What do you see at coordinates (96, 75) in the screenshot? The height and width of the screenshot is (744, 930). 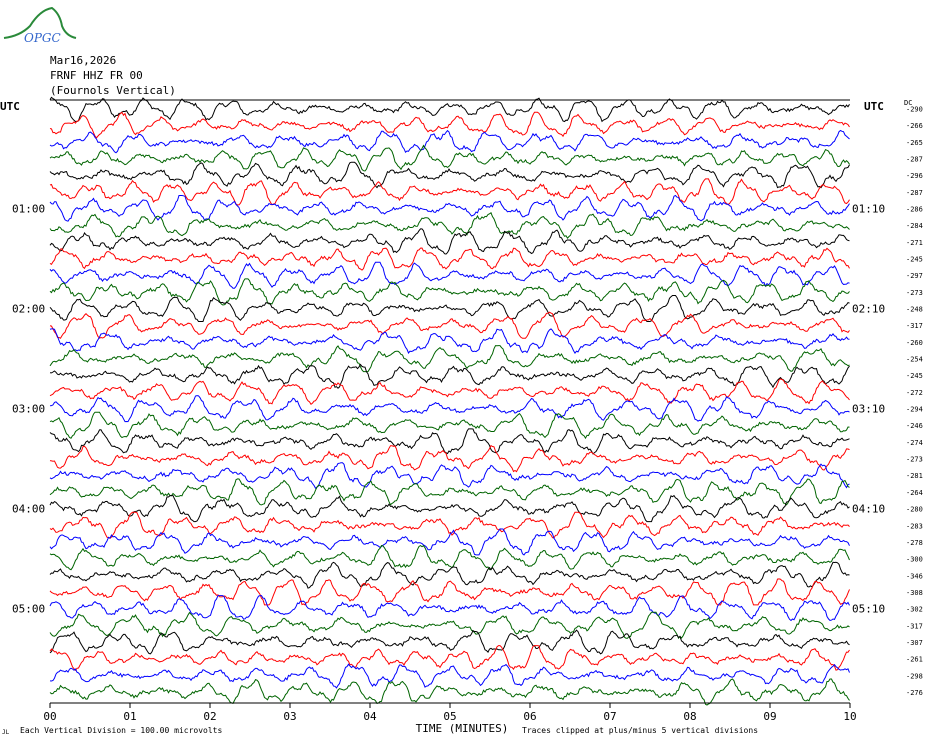 I see `station-label: FRNF HHZ FR 00` at bounding box center [96, 75].